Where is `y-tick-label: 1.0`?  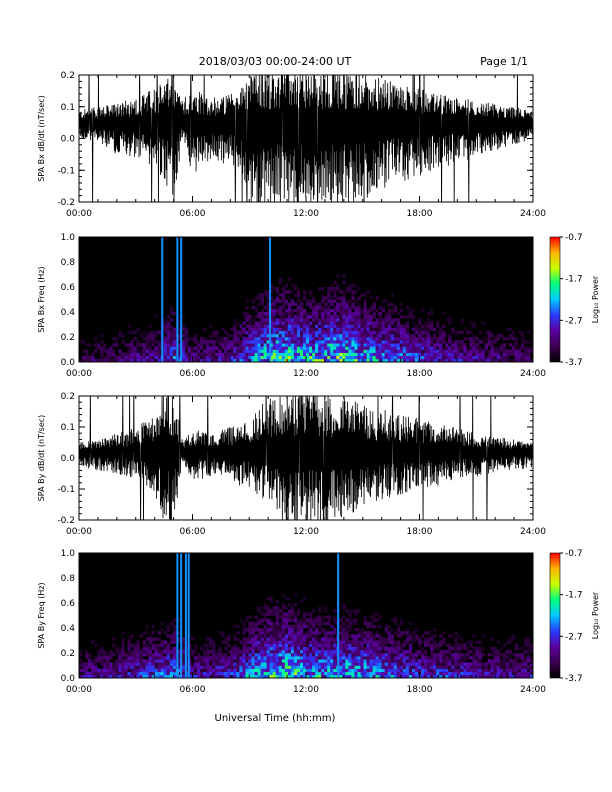
y-tick-label: 1.0 is located at coordinates (68, 554).